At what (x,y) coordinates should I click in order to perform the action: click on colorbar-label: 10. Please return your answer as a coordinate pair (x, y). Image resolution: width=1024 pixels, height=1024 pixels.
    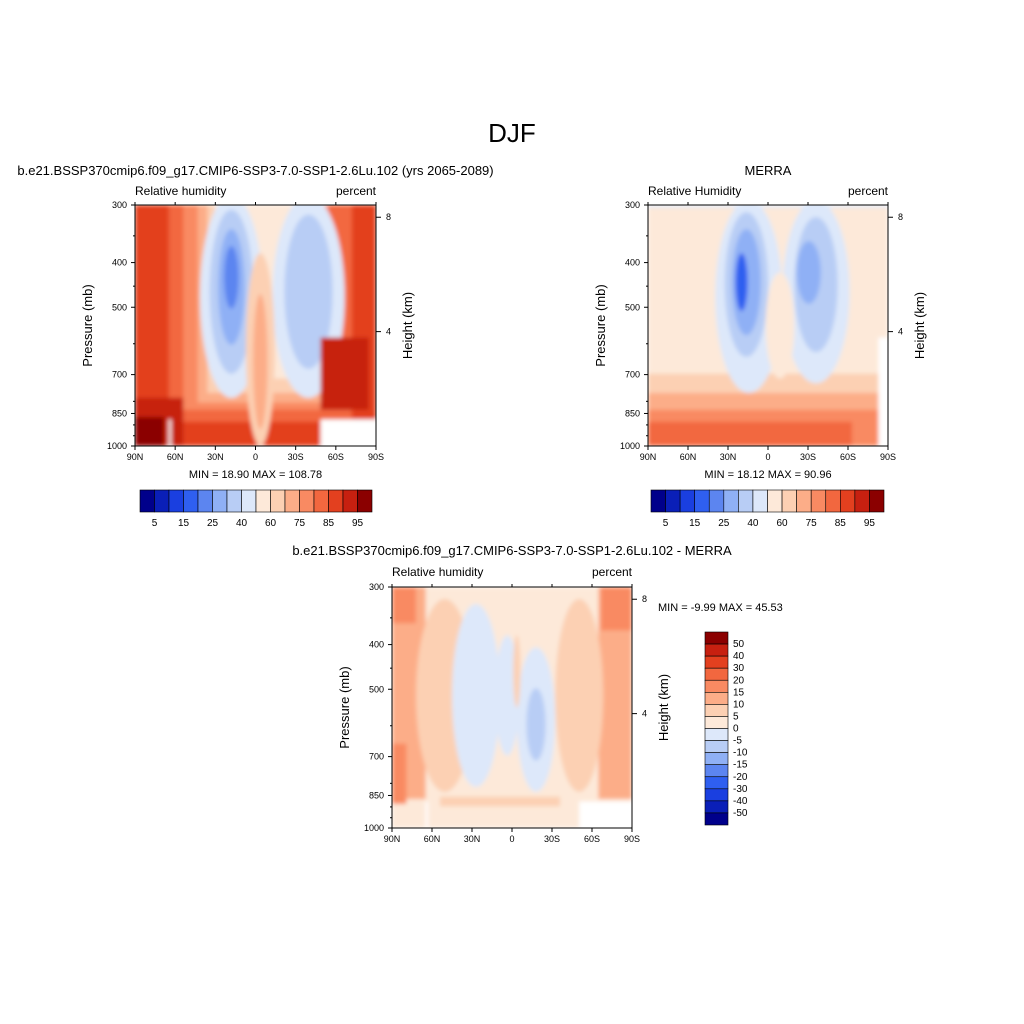
    Looking at the image, I should click on (739, 704).